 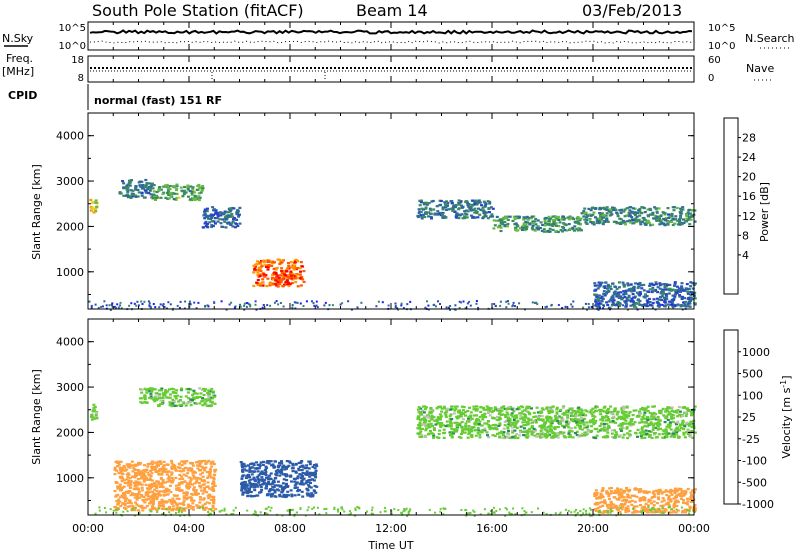 What do you see at coordinates (745, 235) in the screenshot?
I see `colorbar-tick-label: 8` at bounding box center [745, 235].